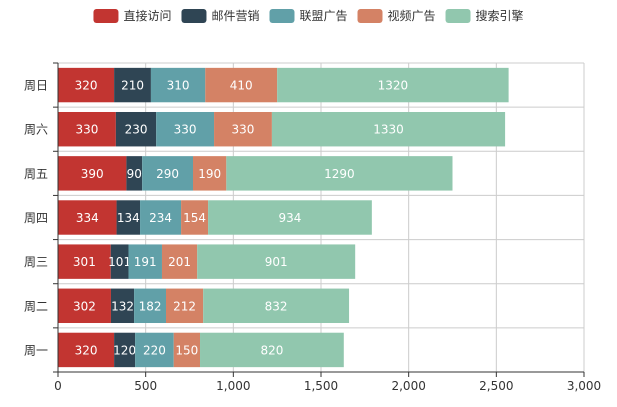 This screenshot has width=617, height=407. I want to click on bar-value-label: 212, so click(184, 306).